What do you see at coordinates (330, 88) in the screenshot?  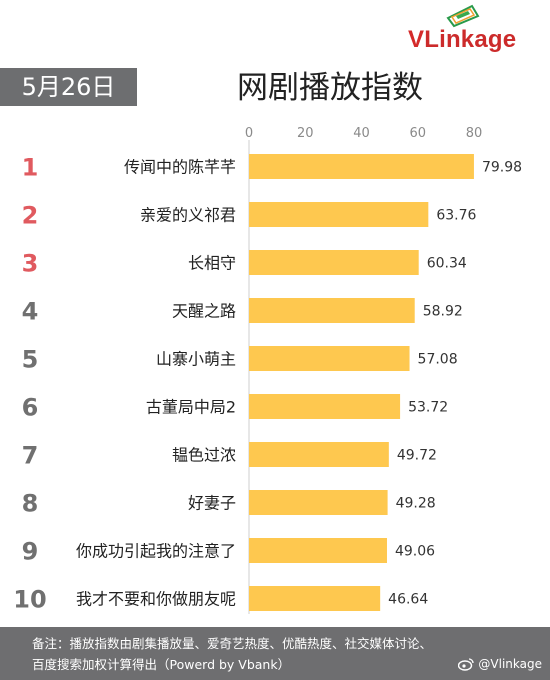 I see `chart-title: 网剧播放指数` at bounding box center [330, 88].